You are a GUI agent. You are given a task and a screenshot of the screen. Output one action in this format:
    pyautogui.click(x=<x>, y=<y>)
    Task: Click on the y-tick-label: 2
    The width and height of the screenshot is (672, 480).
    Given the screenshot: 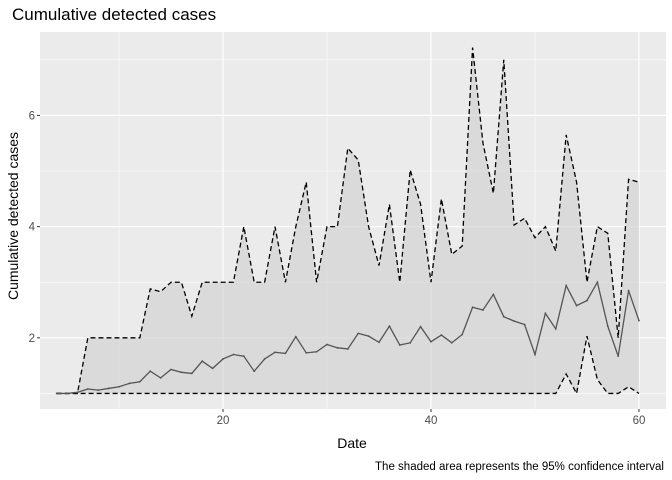 What is the action you would take?
    pyautogui.click(x=32, y=339)
    